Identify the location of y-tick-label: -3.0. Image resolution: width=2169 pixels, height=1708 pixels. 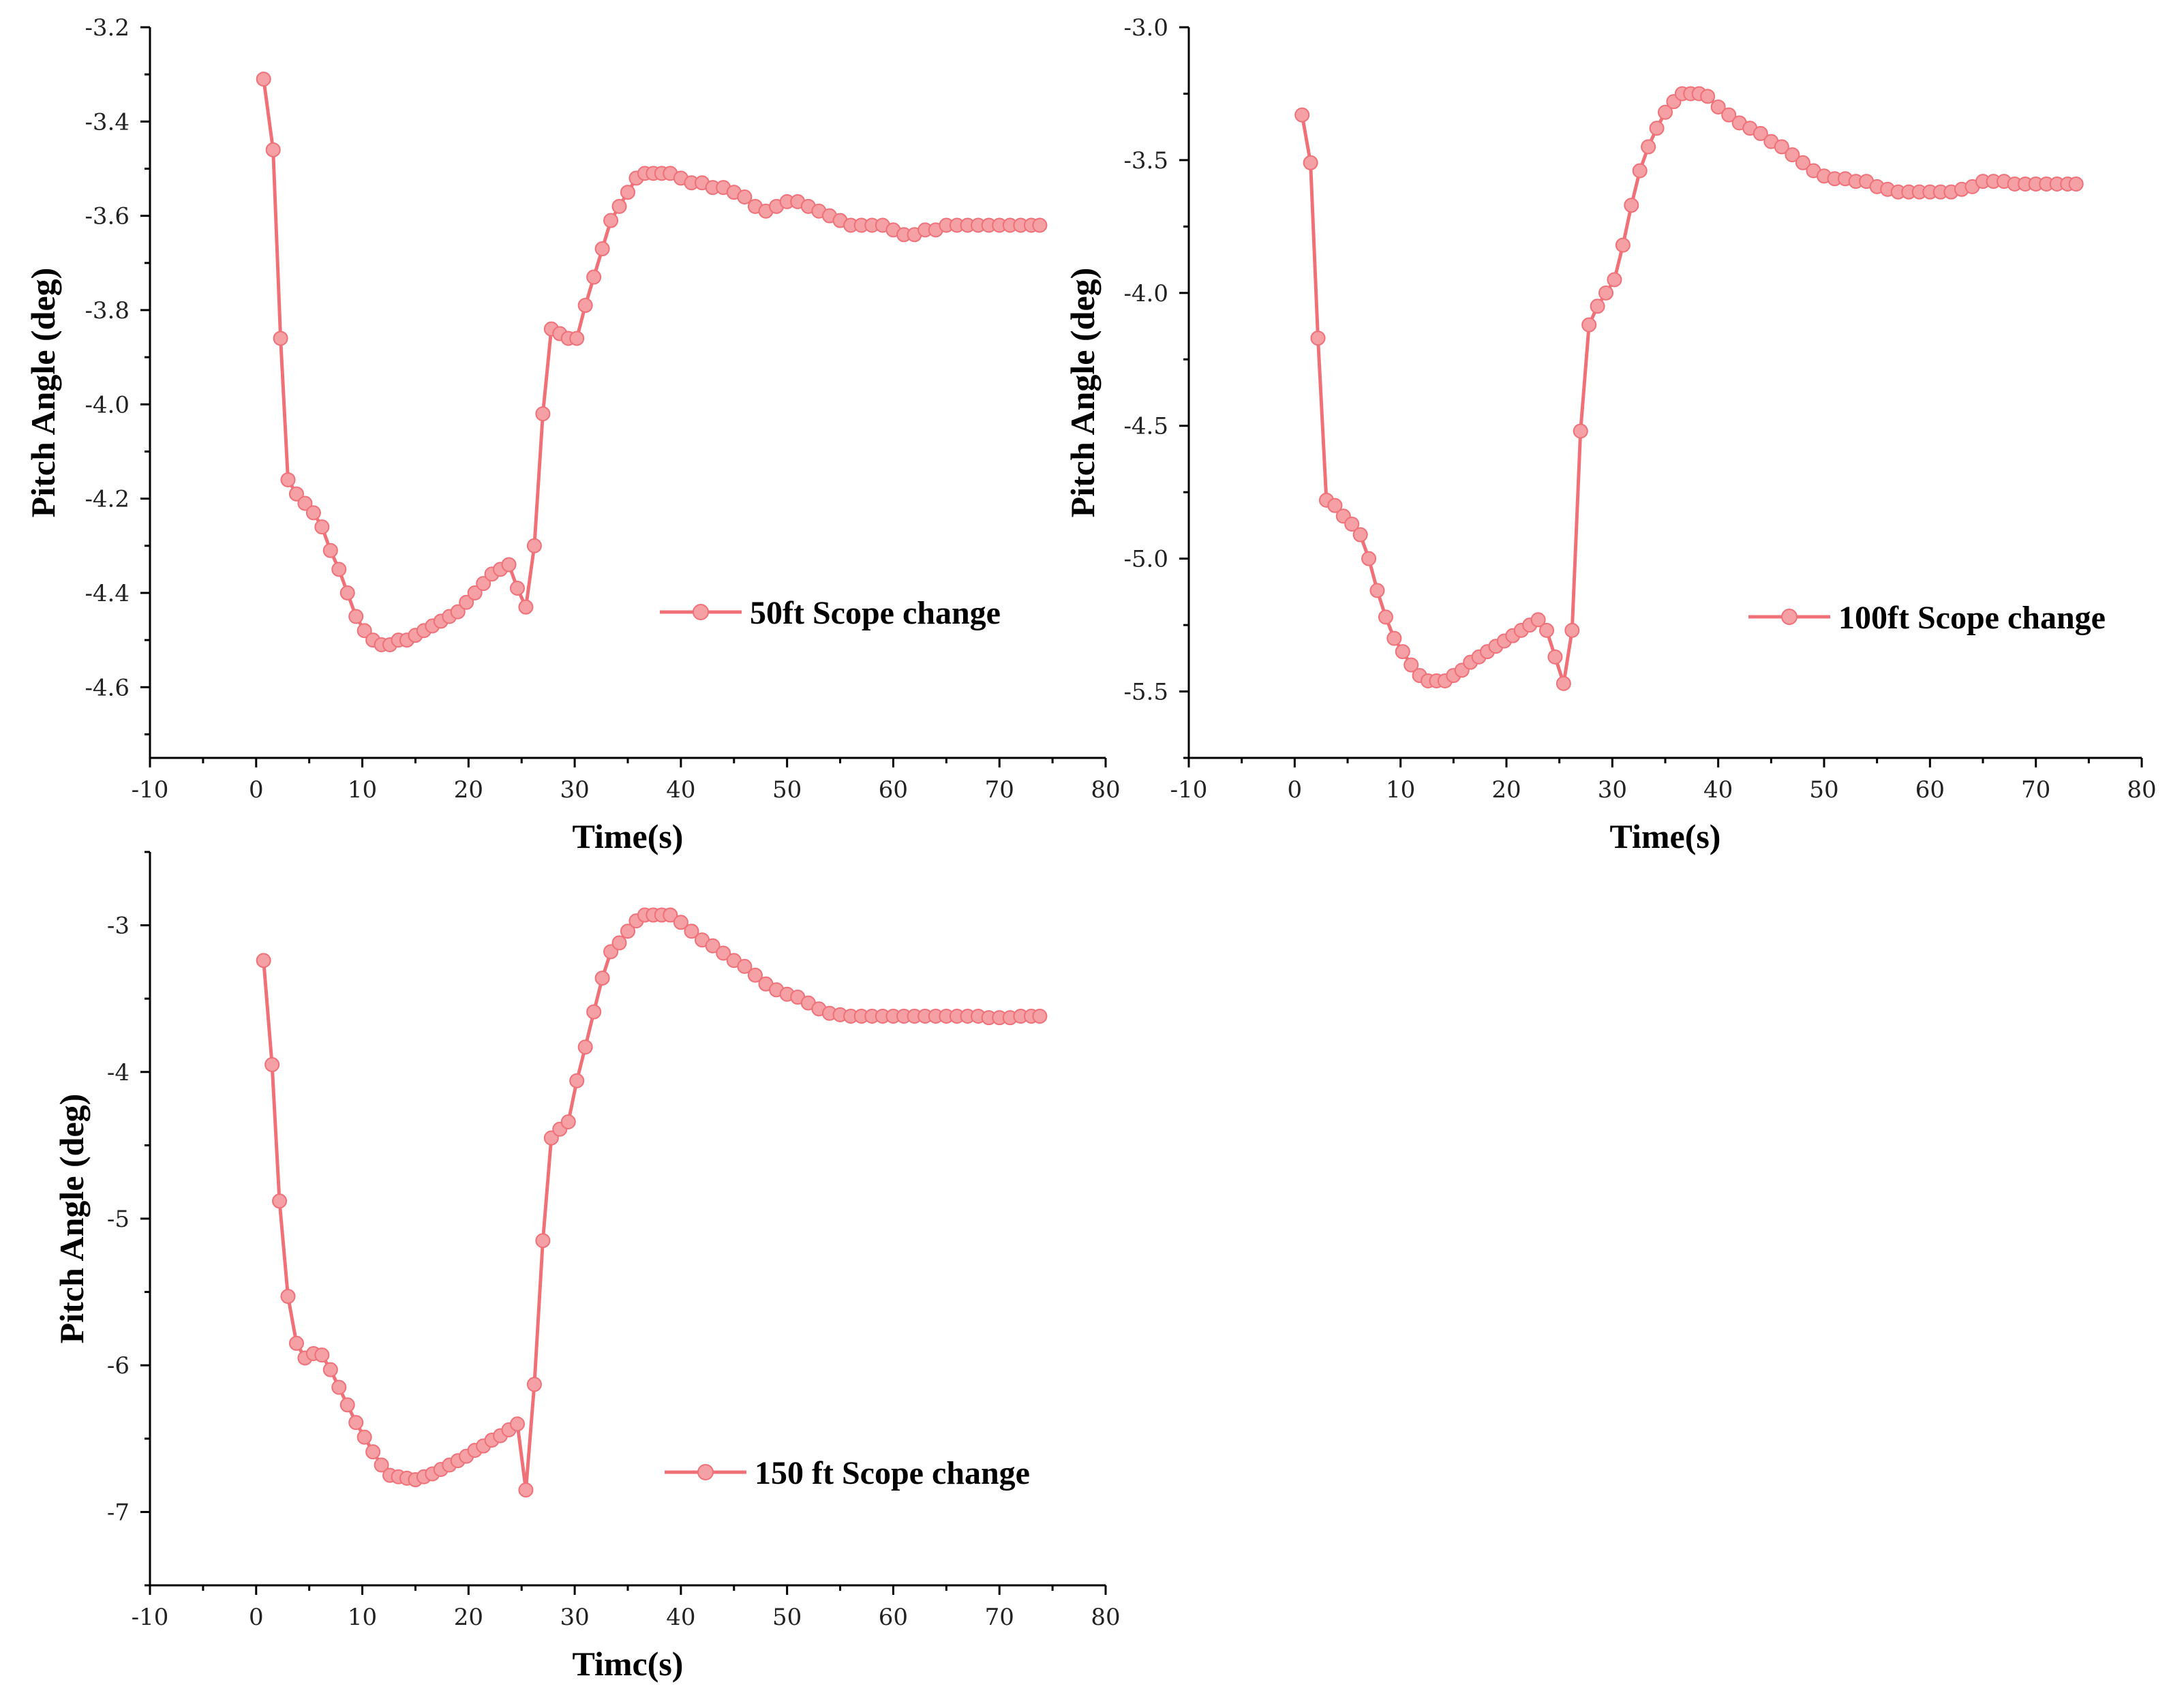
(1145, 28).